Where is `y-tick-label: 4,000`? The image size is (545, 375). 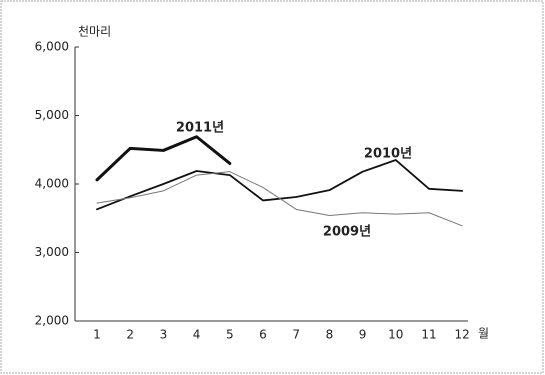 y-tick-label: 4,000 is located at coordinates (52, 184).